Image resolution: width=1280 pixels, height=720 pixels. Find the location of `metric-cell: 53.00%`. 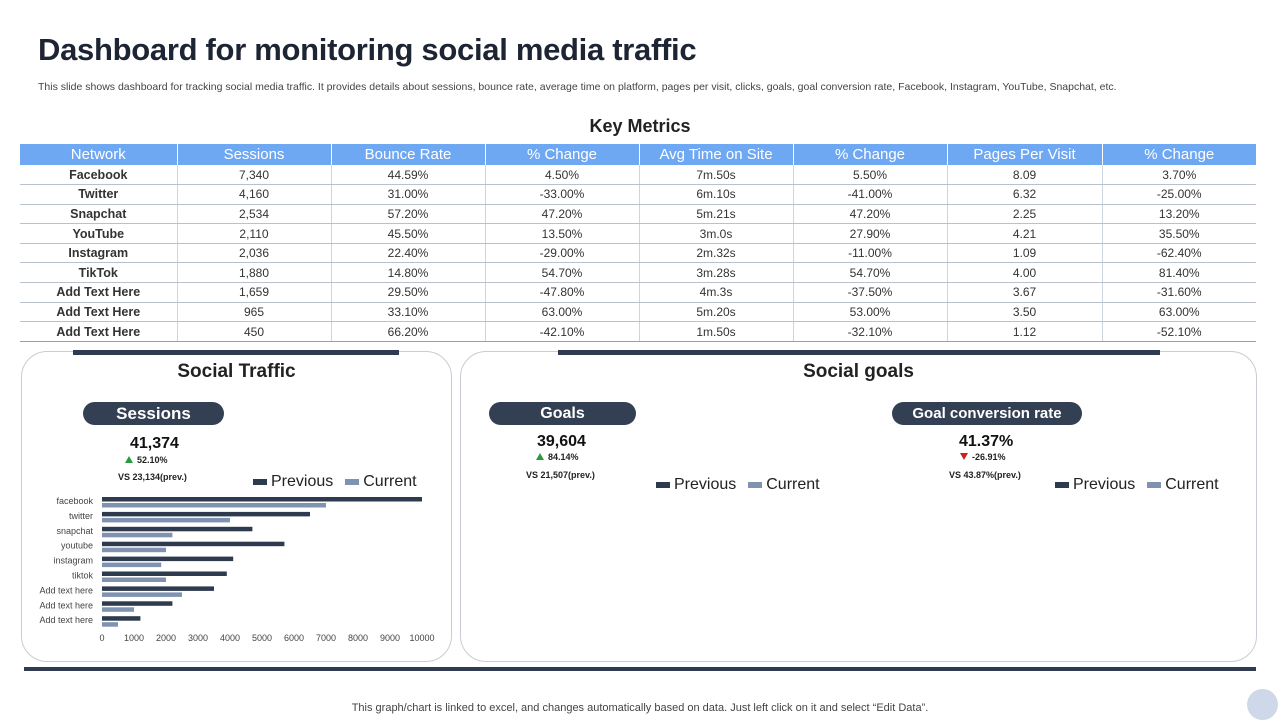

metric-cell: 53.00% is located at coordinates (870, 312).